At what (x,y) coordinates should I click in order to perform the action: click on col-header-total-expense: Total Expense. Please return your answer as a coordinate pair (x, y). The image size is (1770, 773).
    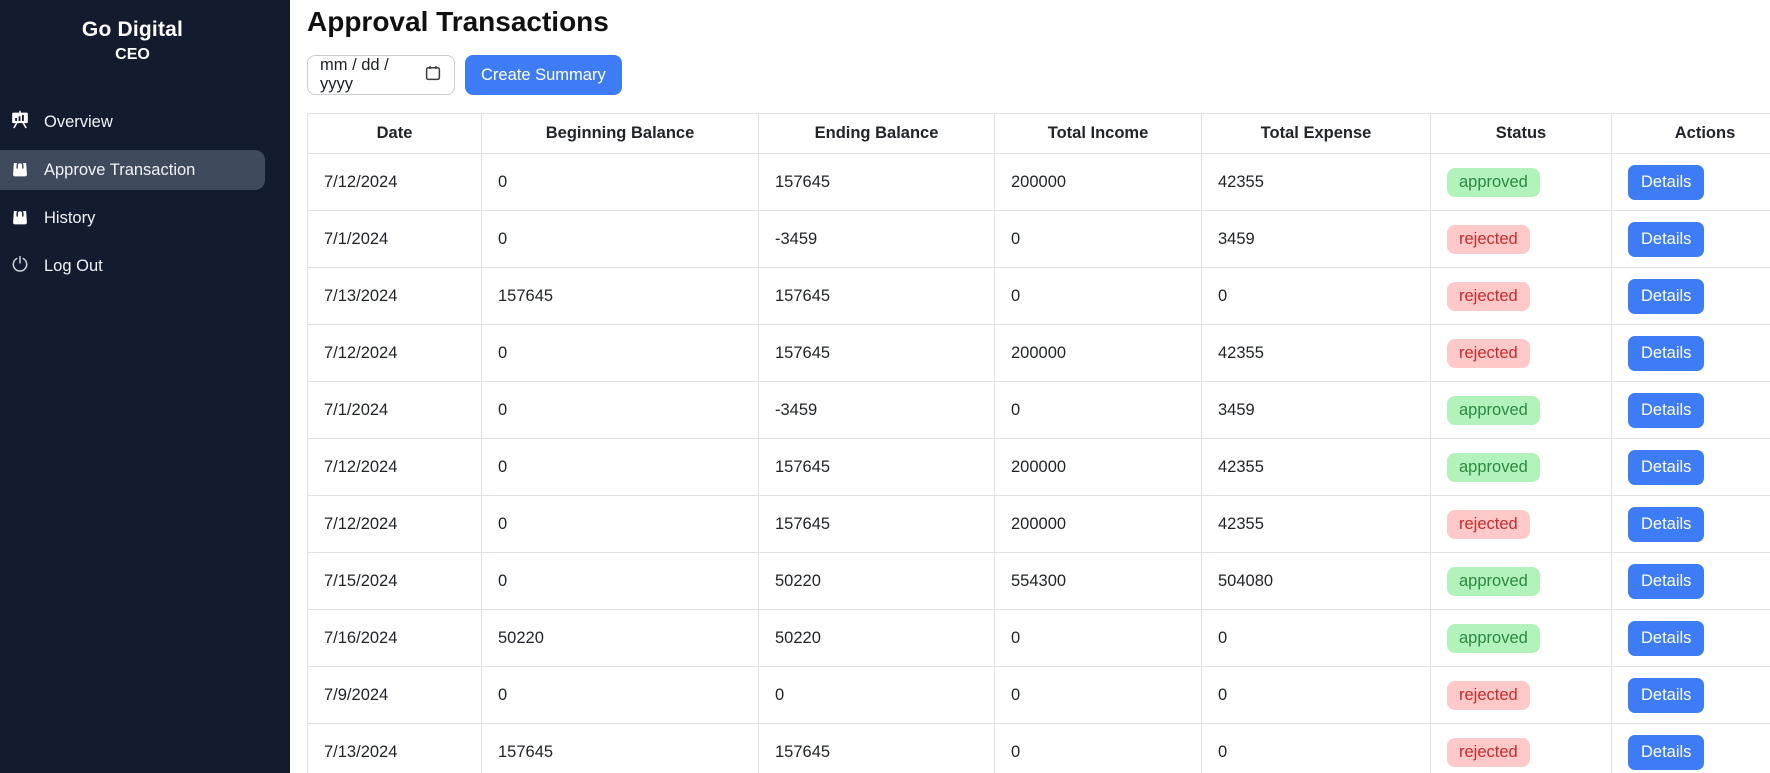
    Looking at the image, I should click on (1316, 133).